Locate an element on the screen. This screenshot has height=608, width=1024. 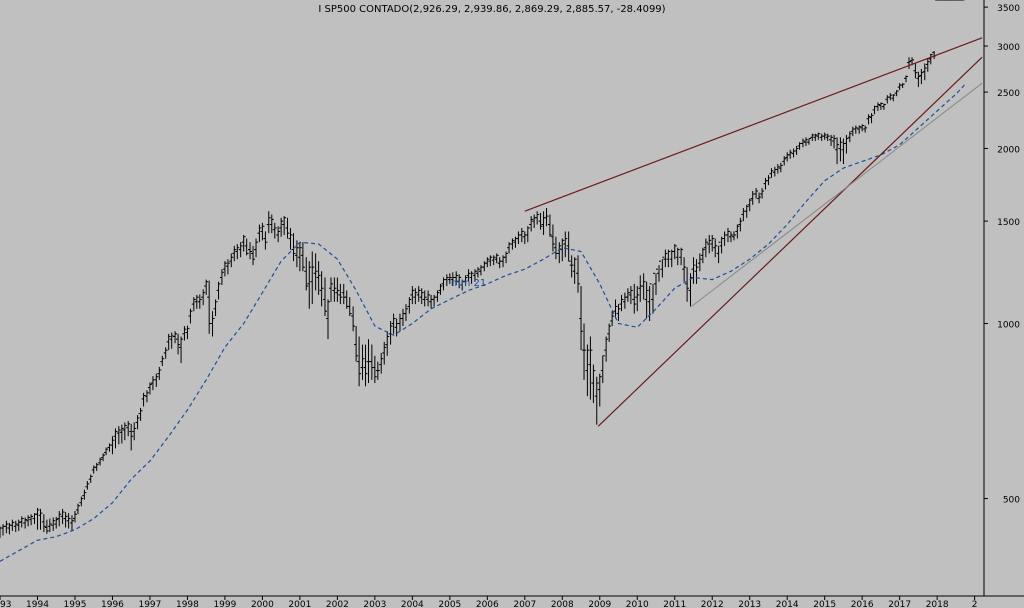
x-tick-label: 2017 is located at coordinates (899, 604).